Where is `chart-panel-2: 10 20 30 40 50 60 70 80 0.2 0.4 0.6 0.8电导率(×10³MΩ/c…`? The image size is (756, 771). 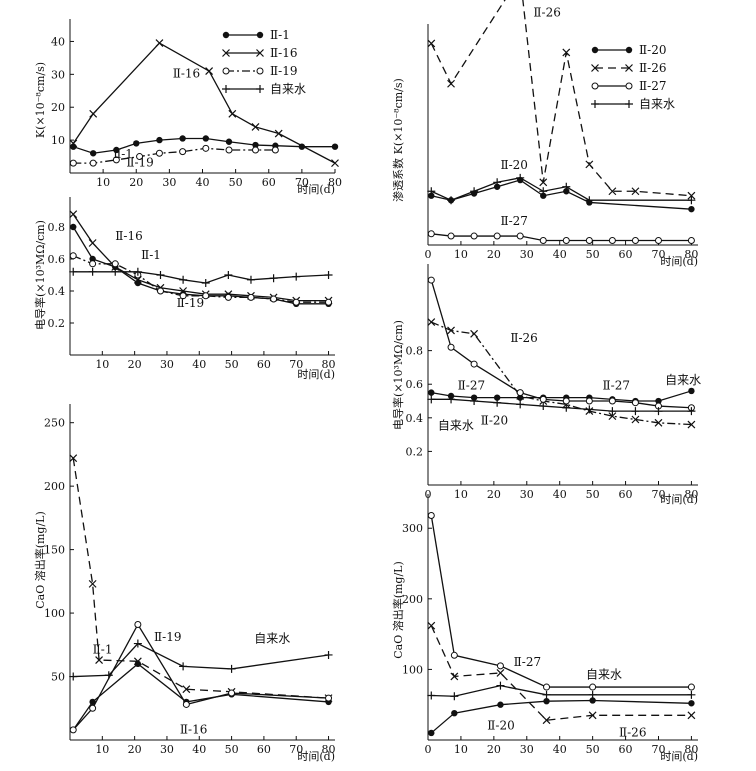
chart-panel-2: 10 20 30 40 50 60 70 80 0.2 0.4 0.6 0.8电导率(×10³MΩ/c… is located at coordinates (184, 289).